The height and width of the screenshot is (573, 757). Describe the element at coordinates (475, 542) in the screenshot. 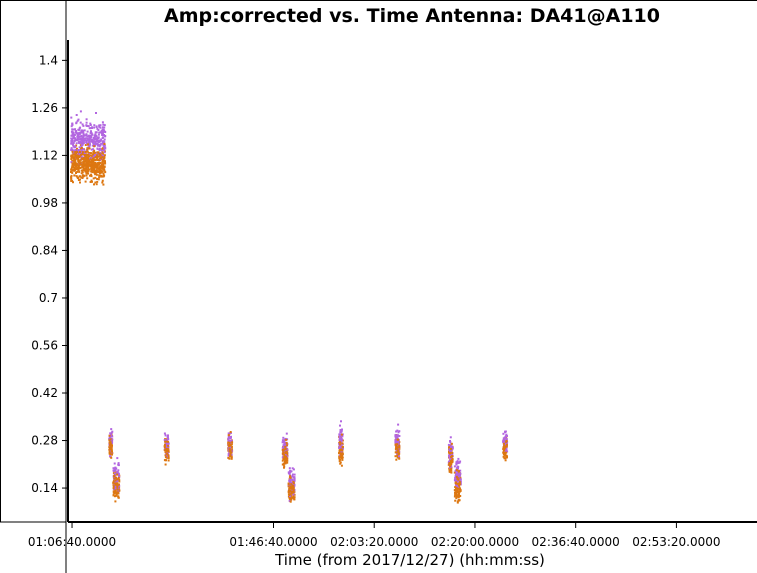

I see `x-tick-label: 02:20:00.0000` at that location.